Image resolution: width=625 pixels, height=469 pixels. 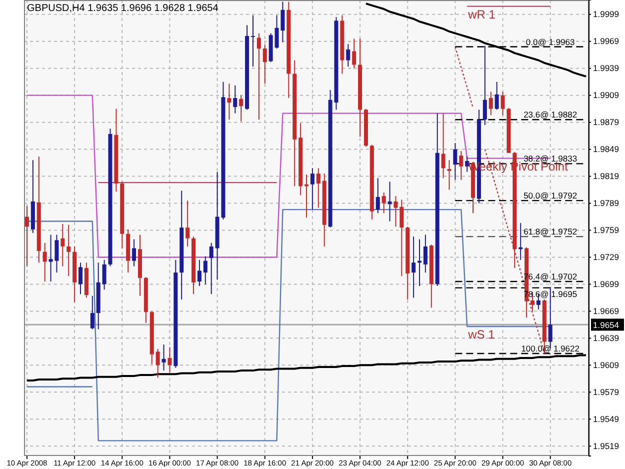 What do you see at coordinates (606, 229) in the screenshot?
I see `y-tick-label: 1.9759` at bounding box center [606, 229].